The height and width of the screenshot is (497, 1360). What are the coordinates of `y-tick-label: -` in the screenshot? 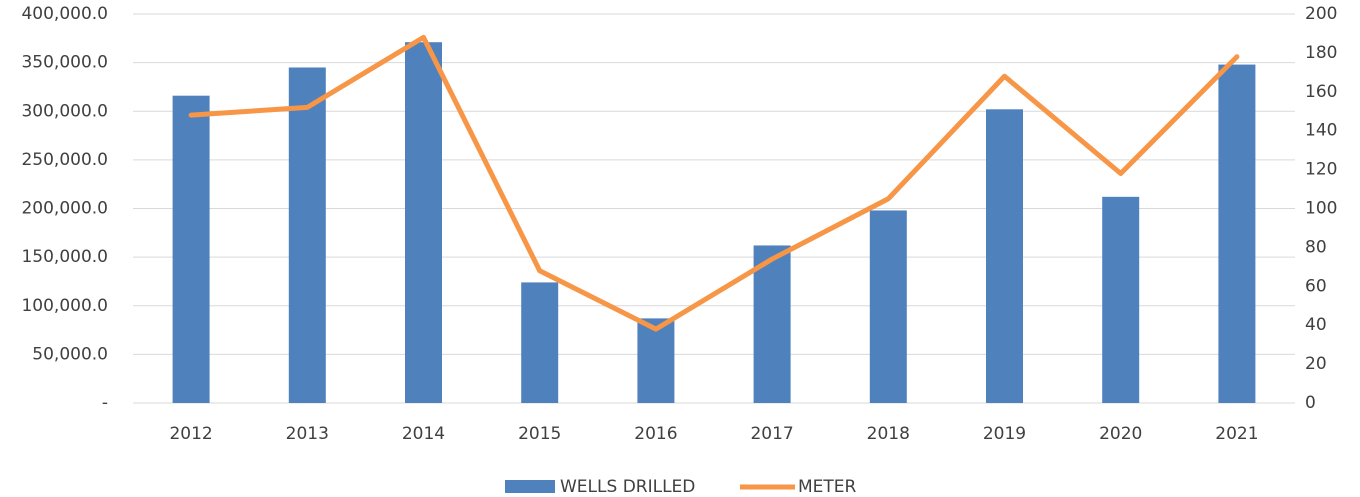 It's located at (105, 403).